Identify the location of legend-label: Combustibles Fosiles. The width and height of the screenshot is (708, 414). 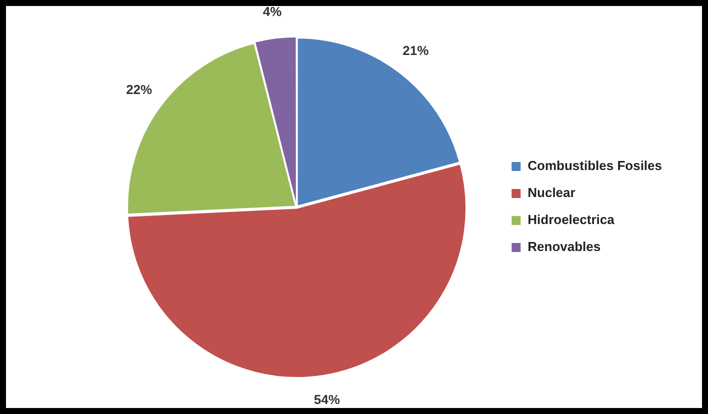
(595, 166).